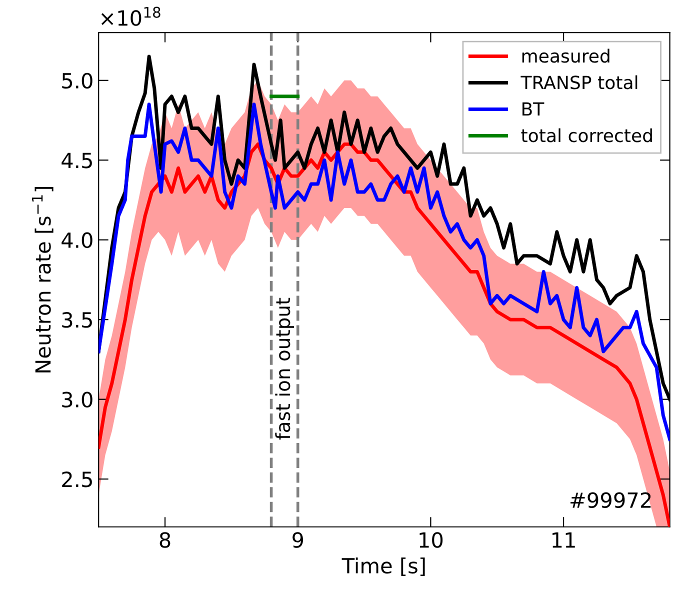  I want to click on annotation: fast ion output, so click(284, 369).